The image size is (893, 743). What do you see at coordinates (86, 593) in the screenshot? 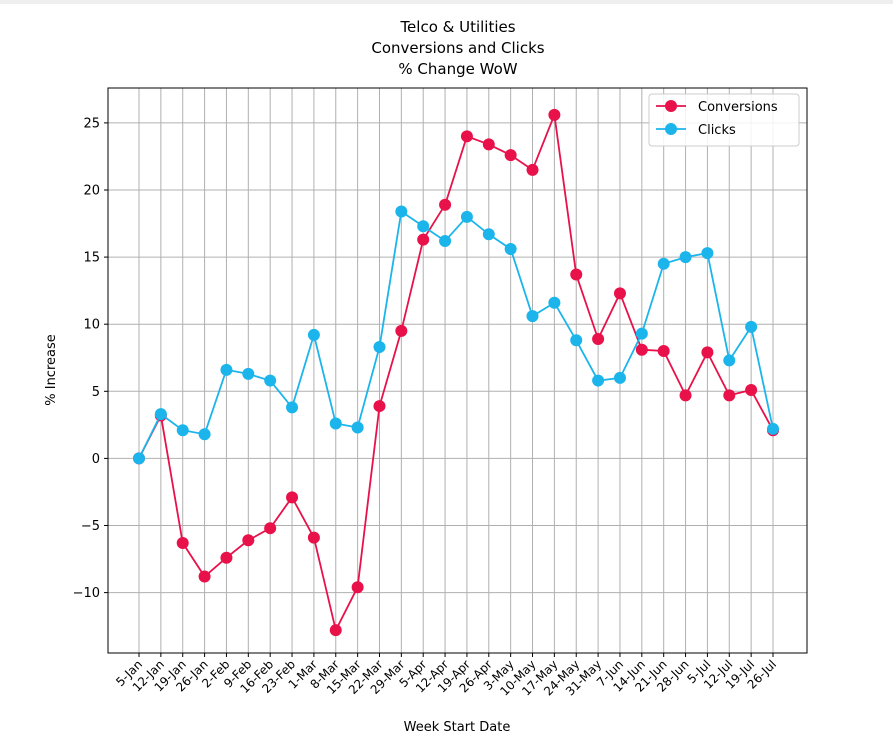
I see `y-tick-label: −10` at bounding box center [86, 593].